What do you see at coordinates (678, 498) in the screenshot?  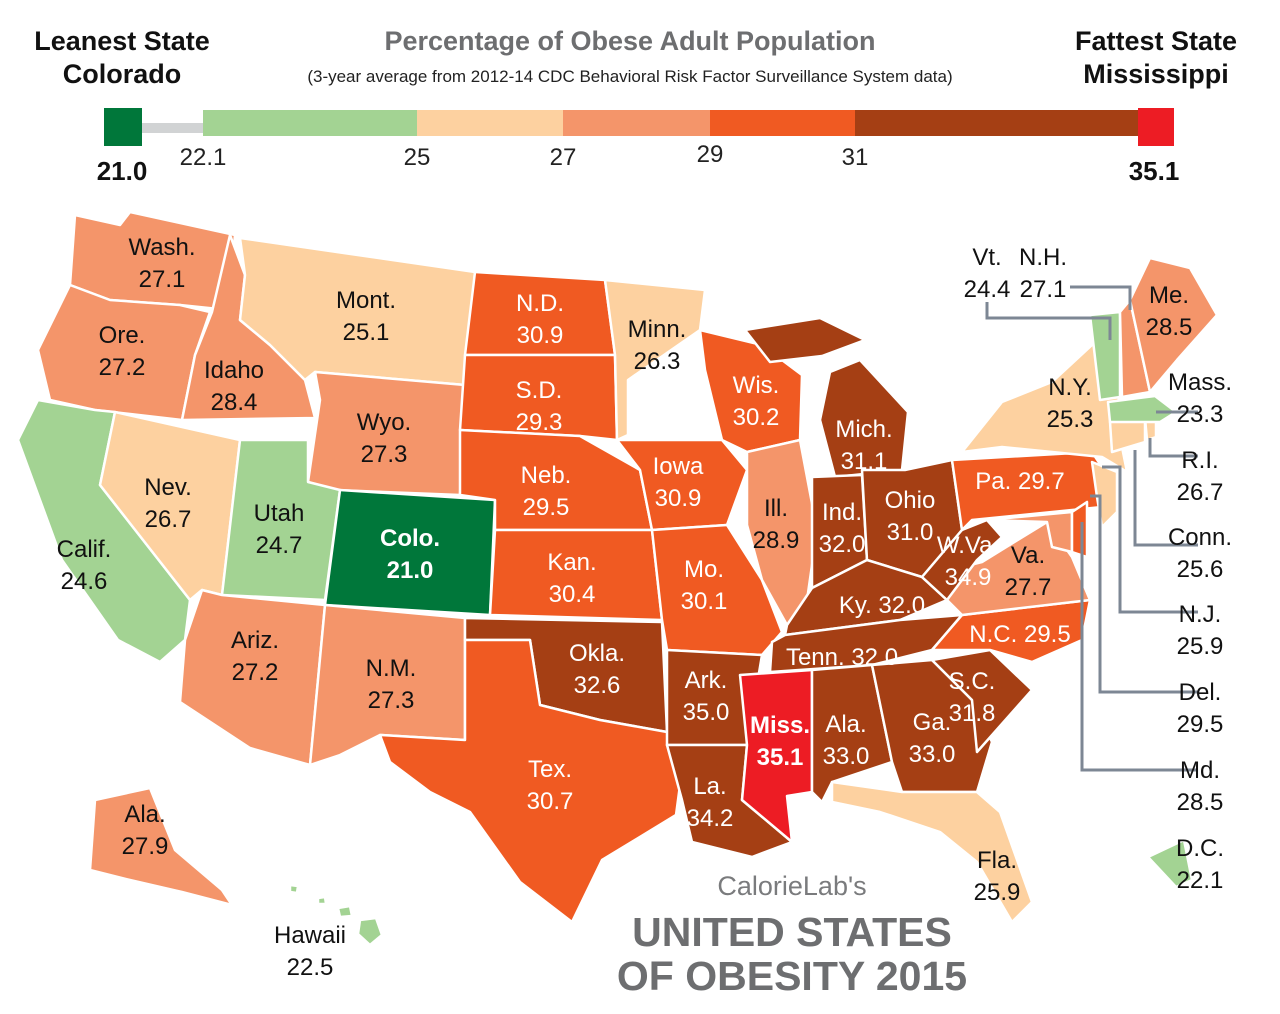 I see `state-value-ia: 30.9` at bounding box center [678, 498].